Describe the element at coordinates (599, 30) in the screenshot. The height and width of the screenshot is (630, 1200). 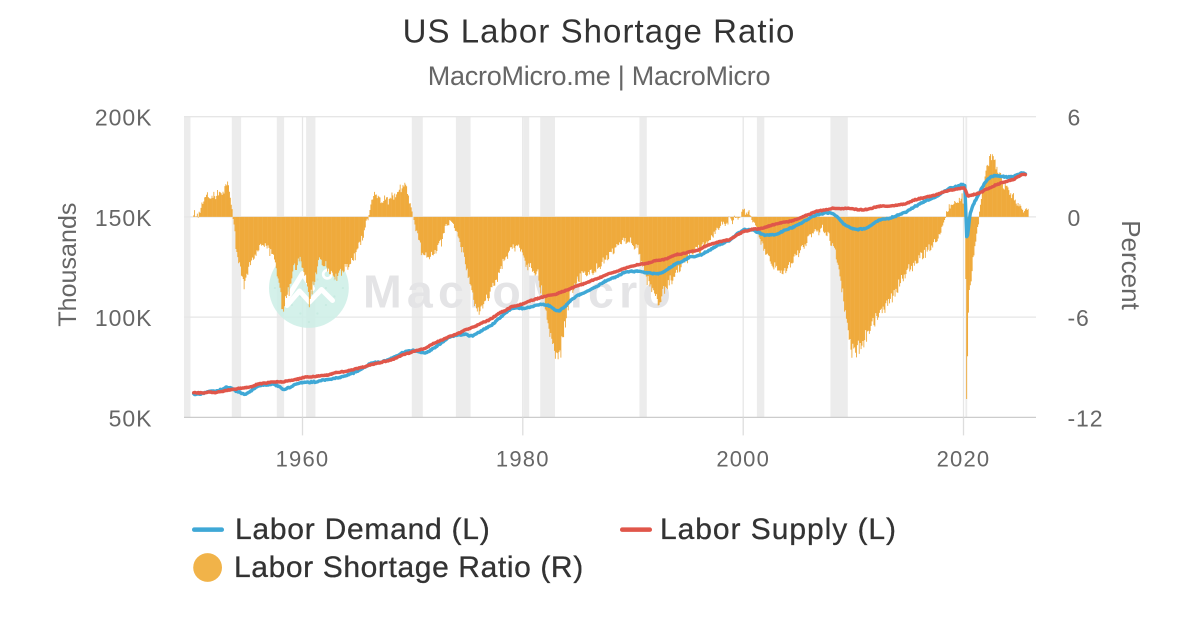
I see `svg-text: US Labor Shortage Ratio` at that location.